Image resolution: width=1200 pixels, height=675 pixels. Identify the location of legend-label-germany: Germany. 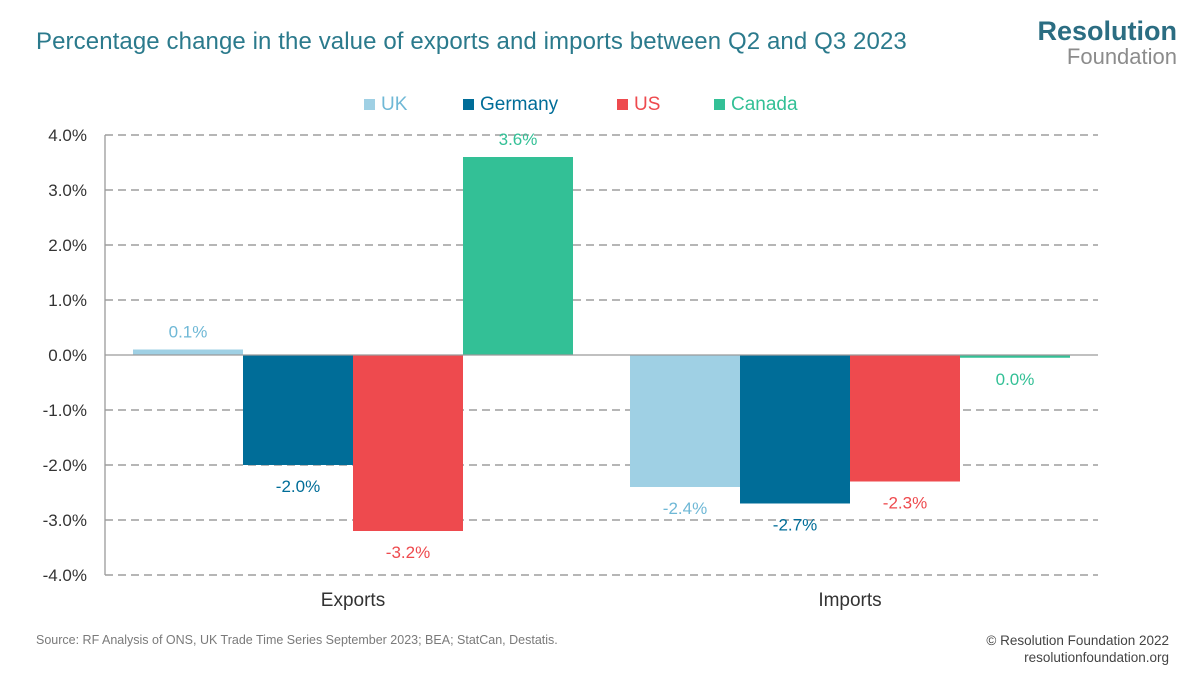
(519, 104).